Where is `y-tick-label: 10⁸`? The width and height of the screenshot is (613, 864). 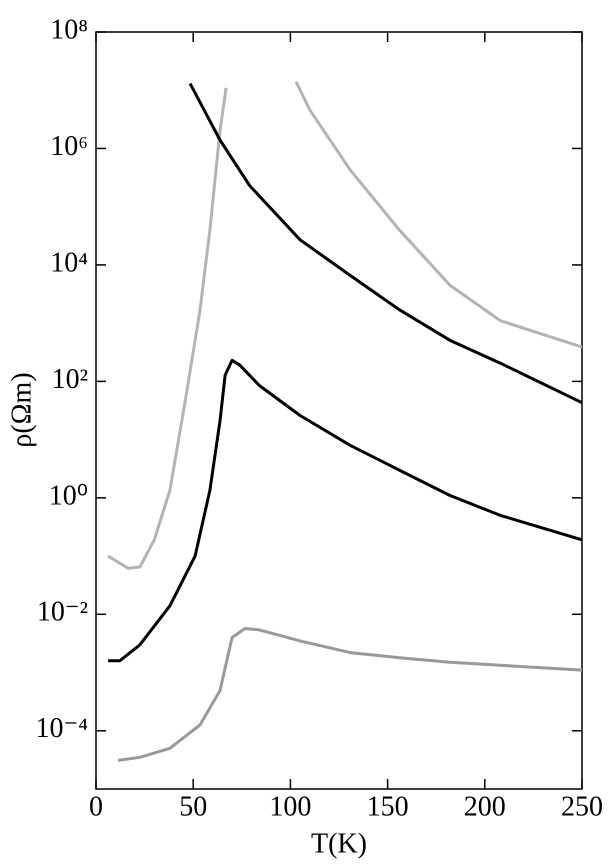
y-tick-label: 10⁸ is located at coordinates (69, 29).